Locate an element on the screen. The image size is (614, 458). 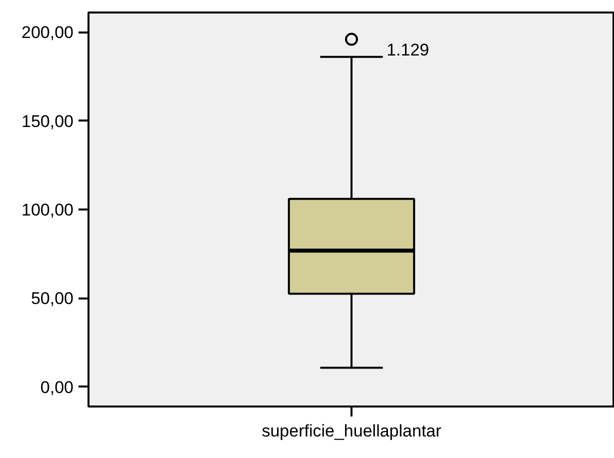
y-tick-label: 150,00 is located at coordinates (48, 121).